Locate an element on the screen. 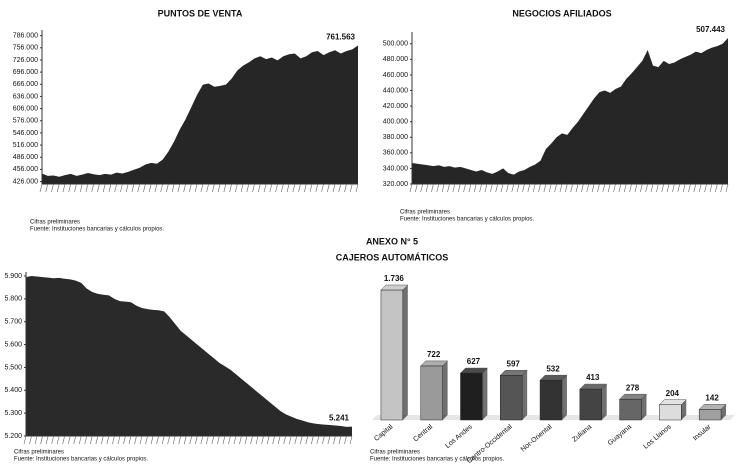 The height and width of the screenshot is (468, 738). y-tick-label: 5.200 is located at coordinates (13, 436).